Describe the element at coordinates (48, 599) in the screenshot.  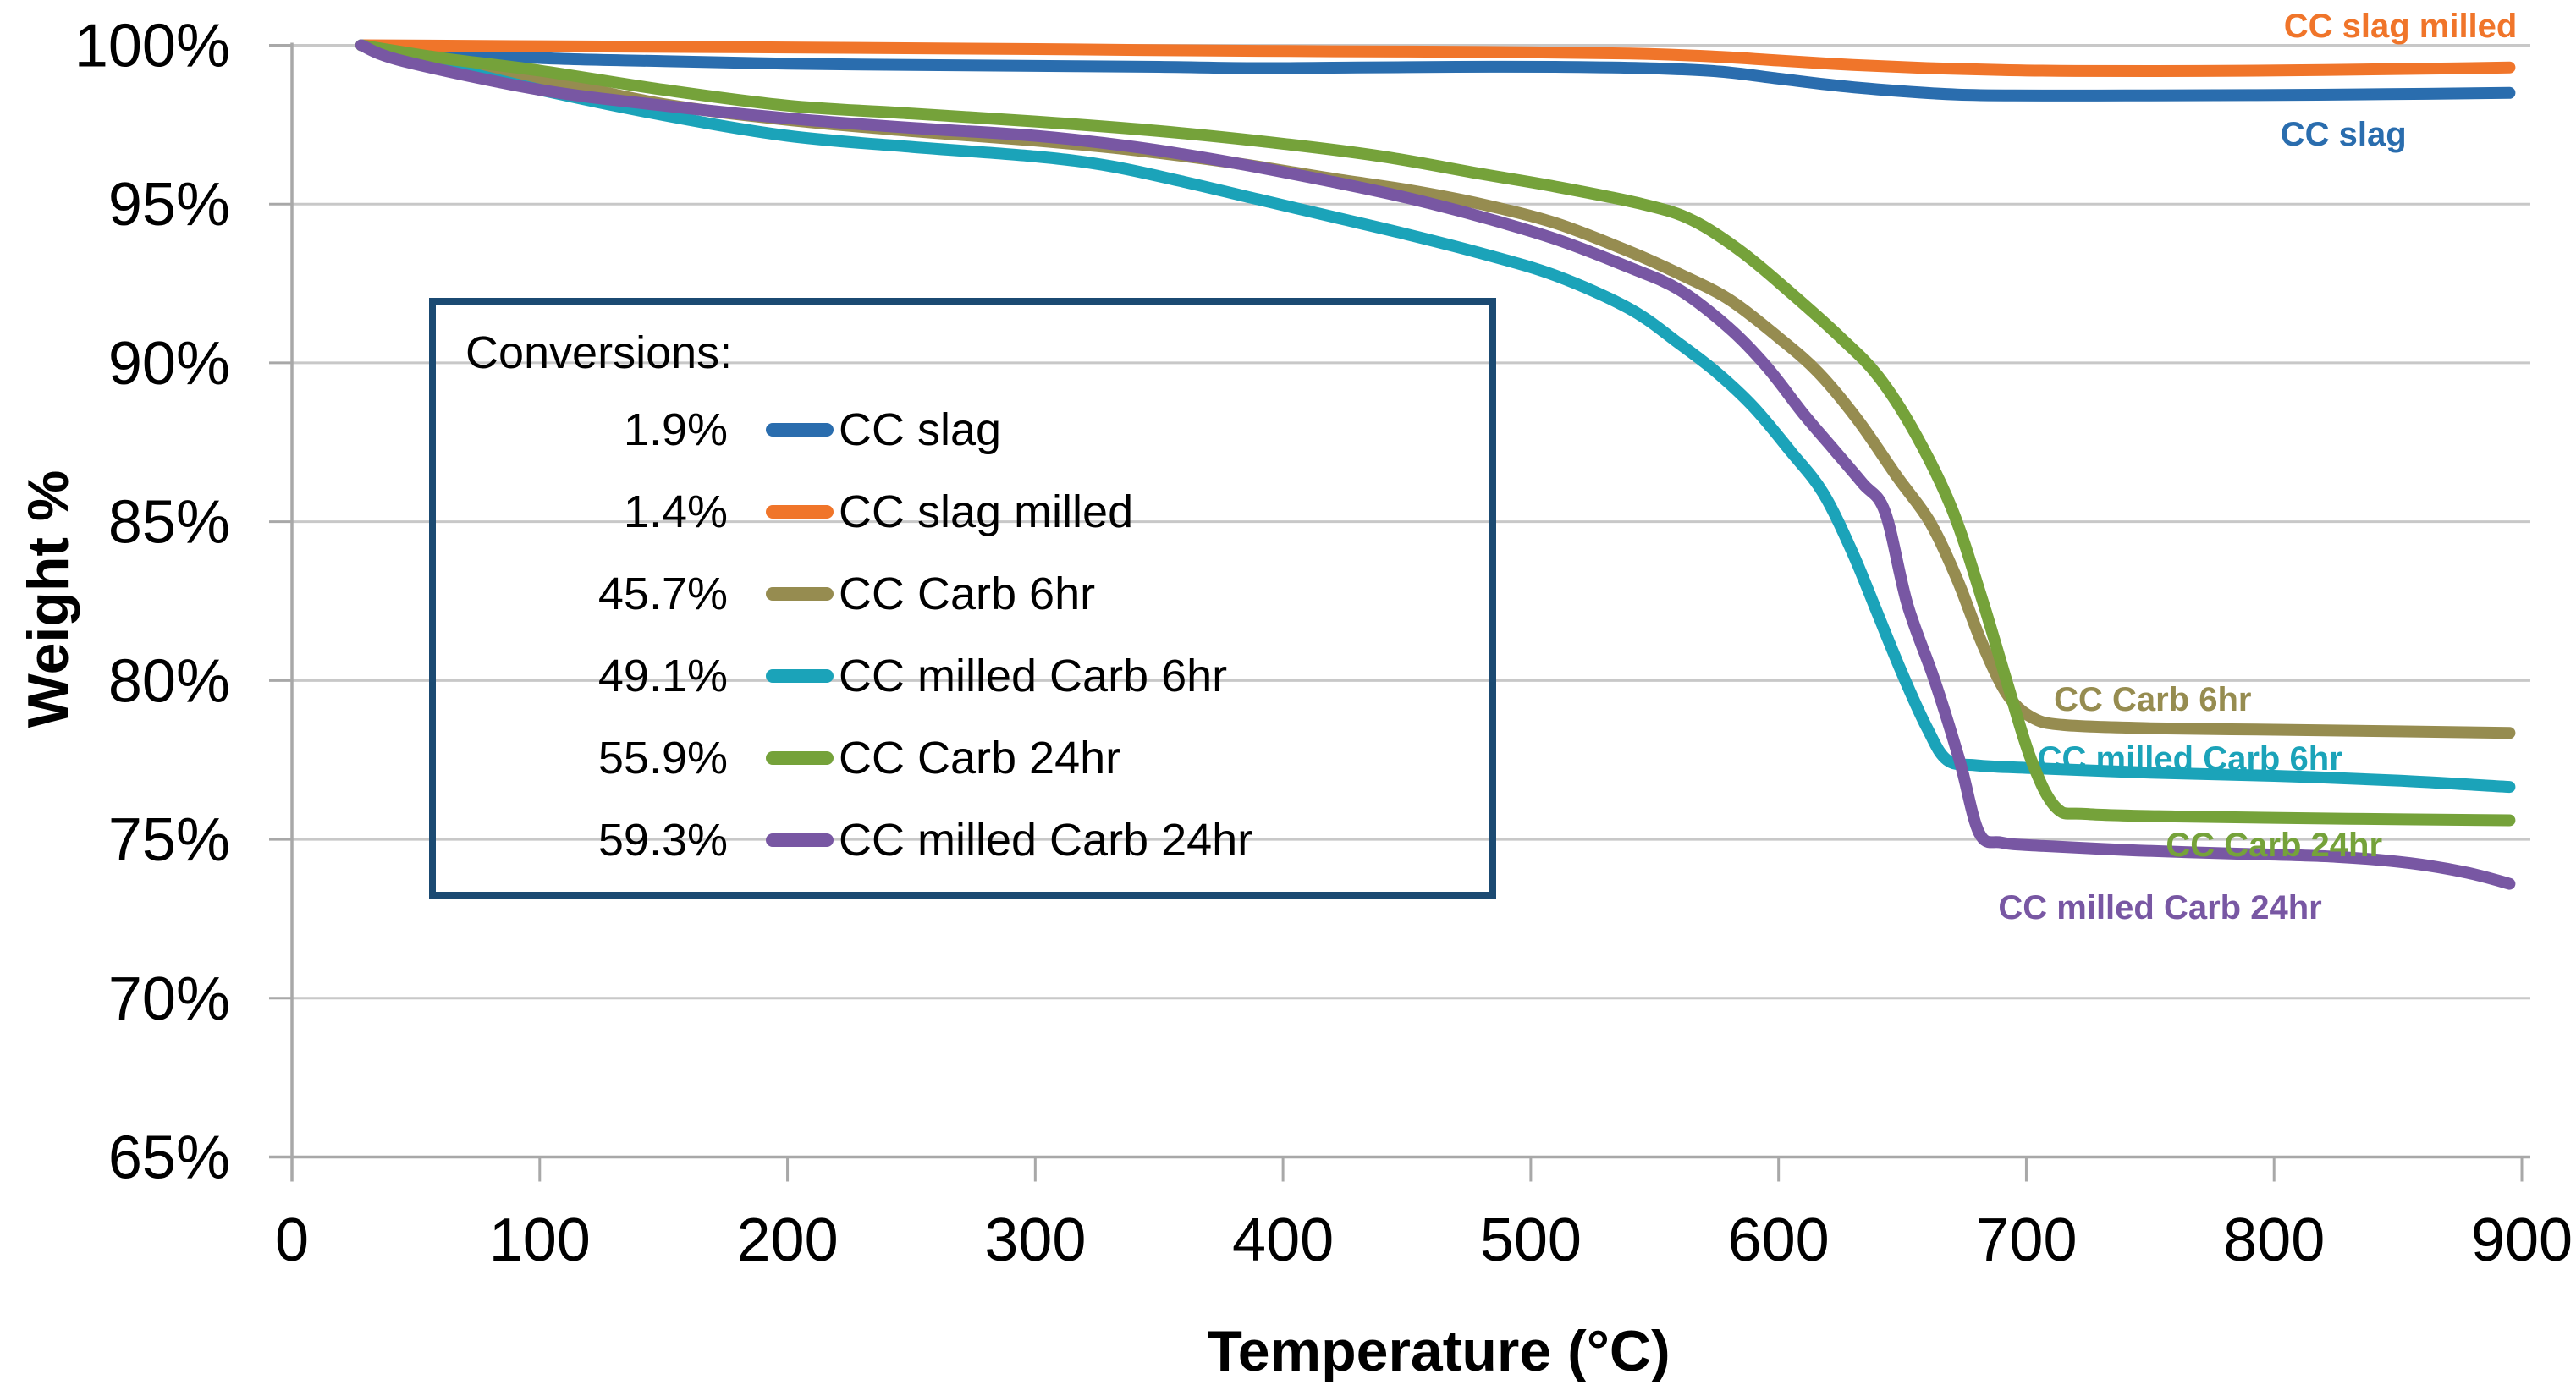
I see `y-axis-title: Weight %` at that location.